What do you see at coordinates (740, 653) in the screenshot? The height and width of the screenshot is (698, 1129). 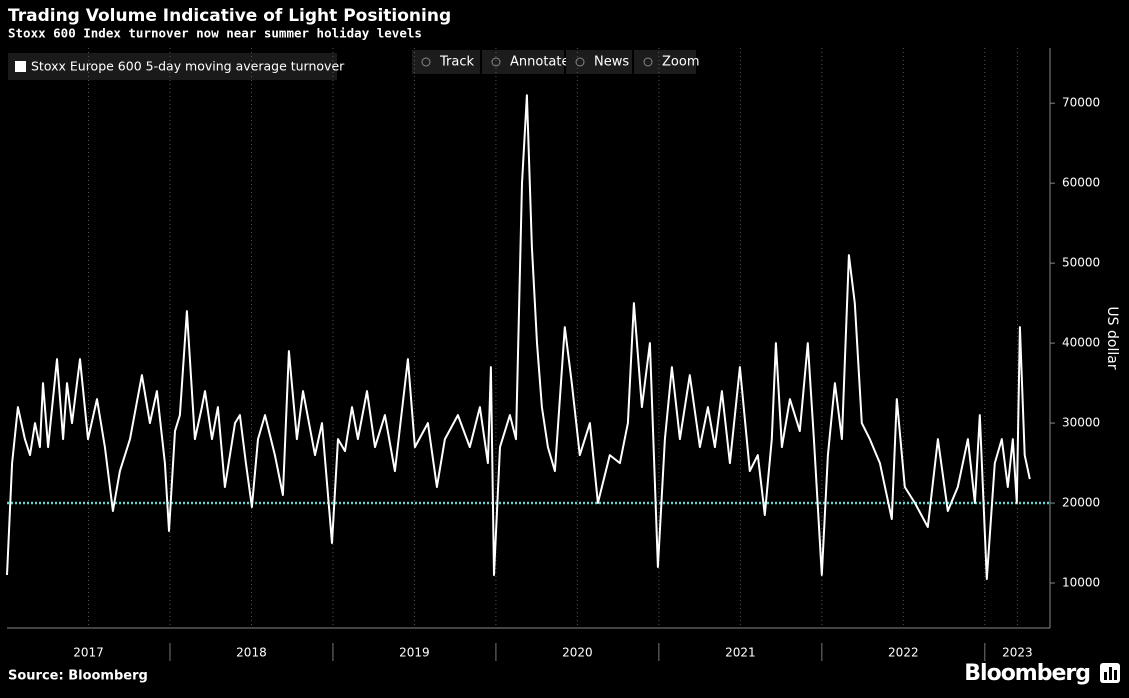 I see `x-tick-label: 2021` at bounding box center [740, 653].